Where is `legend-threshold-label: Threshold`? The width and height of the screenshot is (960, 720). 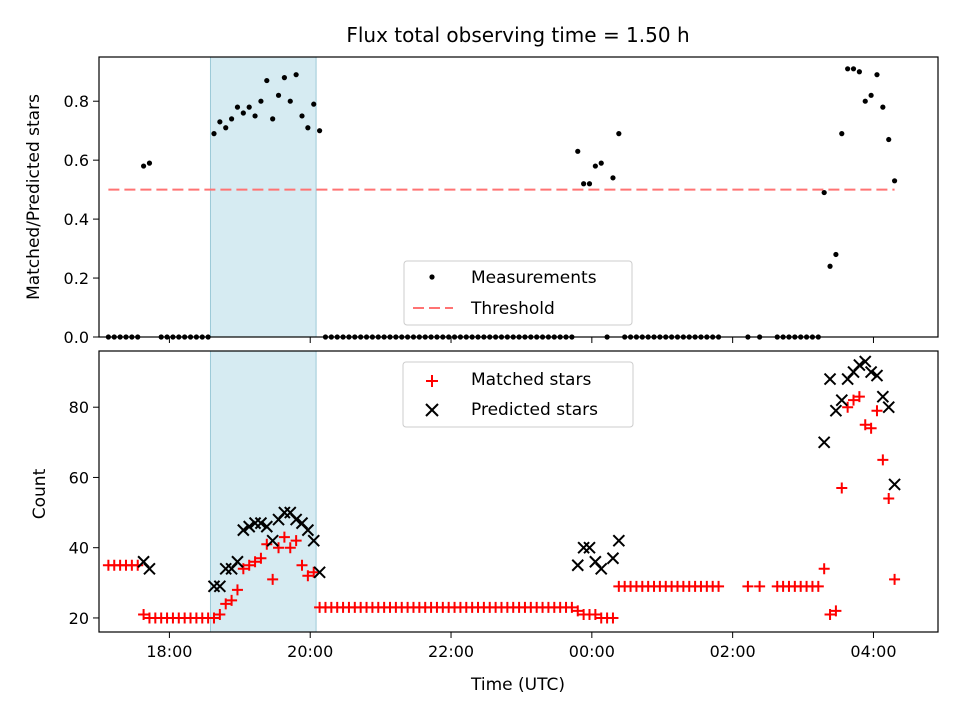 legend-threshold-label: Threshold is located at coordinates (512, 309).